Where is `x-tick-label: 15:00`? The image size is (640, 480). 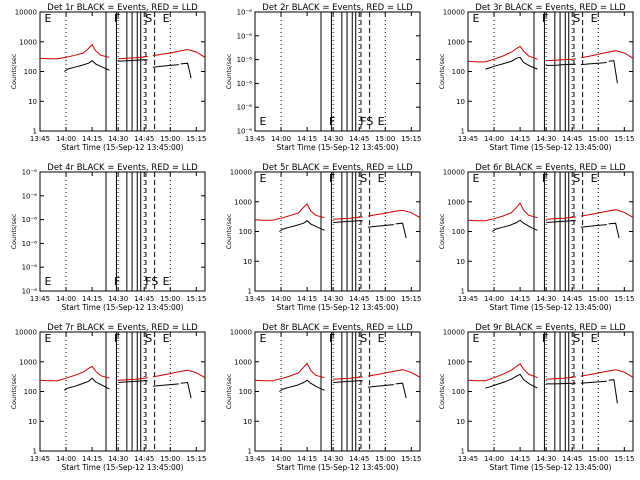
x-tick-label: 15:00 is located at coordinates (170, 459).